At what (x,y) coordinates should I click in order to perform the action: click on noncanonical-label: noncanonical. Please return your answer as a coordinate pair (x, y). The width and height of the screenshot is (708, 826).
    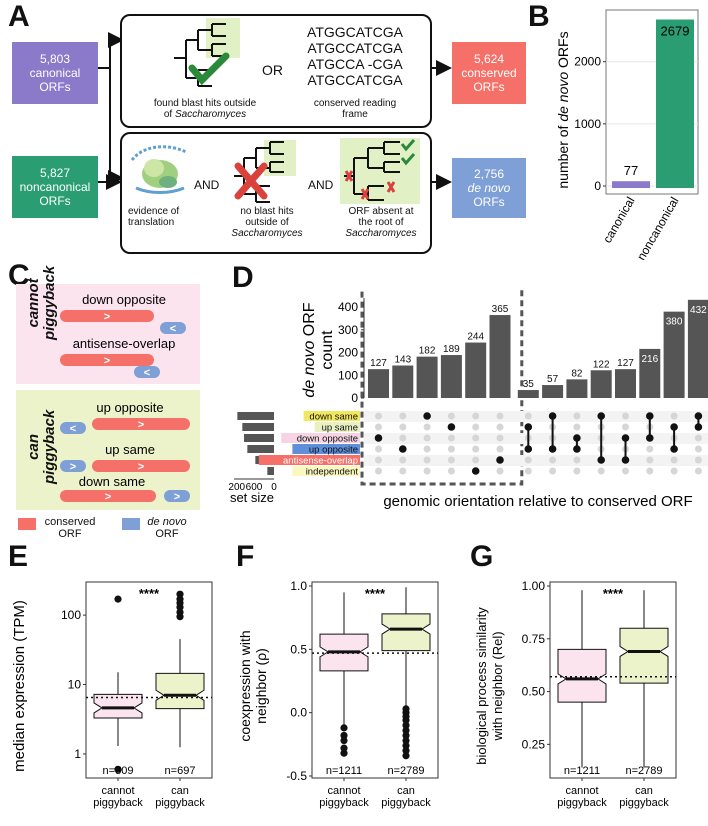
    Looking at the image, I should click on (55, 187).